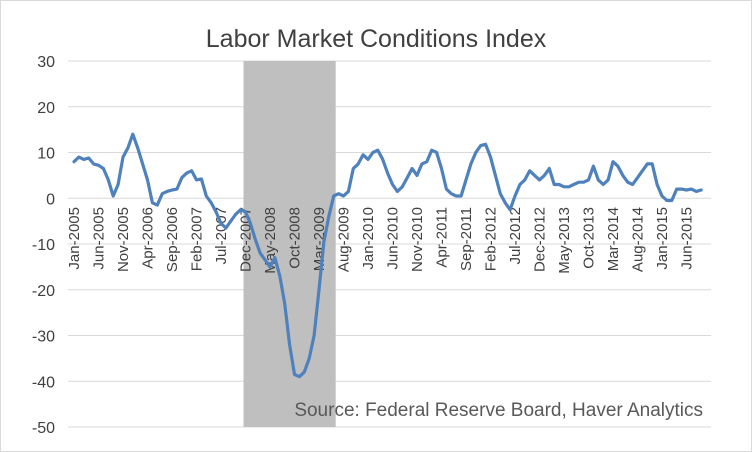  I want to click on recession-band, so click(289, 244).